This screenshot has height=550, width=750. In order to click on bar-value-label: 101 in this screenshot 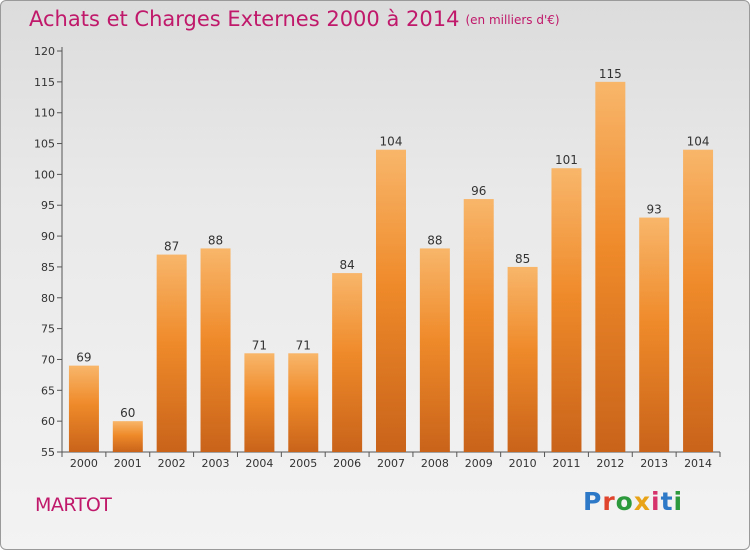, I will do `click(566, 160)`.